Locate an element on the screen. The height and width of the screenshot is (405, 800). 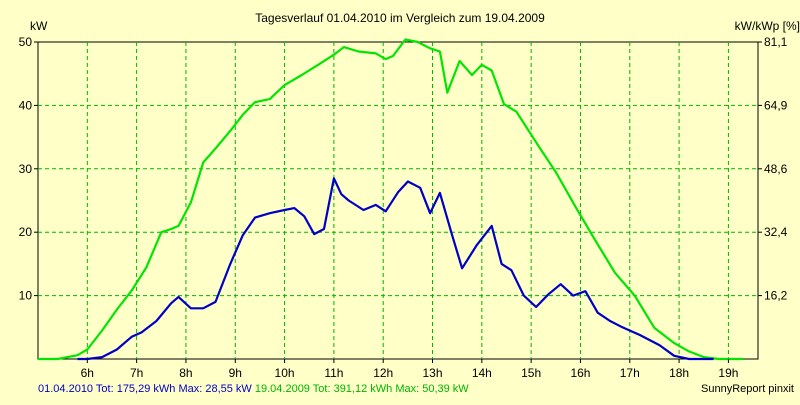
series-1-summary: 01.04.2010 Tot: 175,29 kWh Max: 28,55 kW is located at coordinates (145, 389).